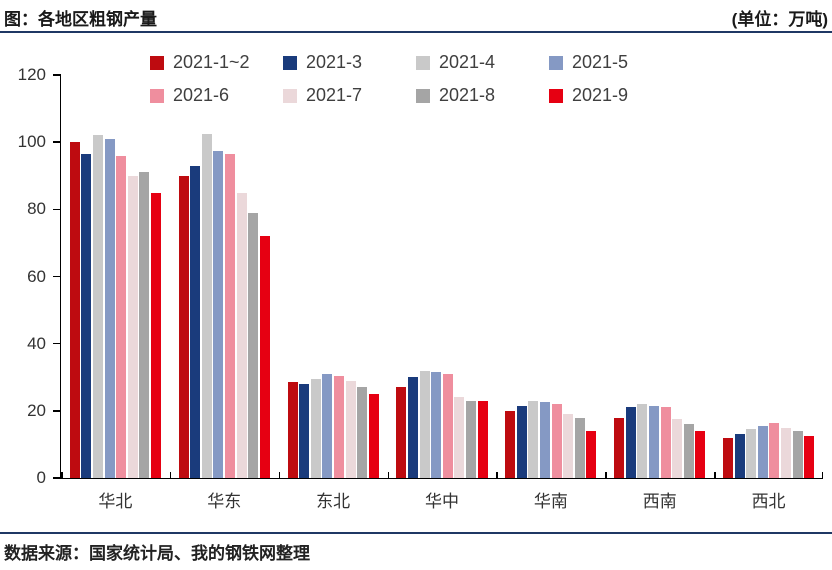 This screenshot has width=832, height=570. What do you see at coordinates (211, 62) in the screenshot?
I see `legend-label: 2021-1~2` at bounding box center [211, 62].